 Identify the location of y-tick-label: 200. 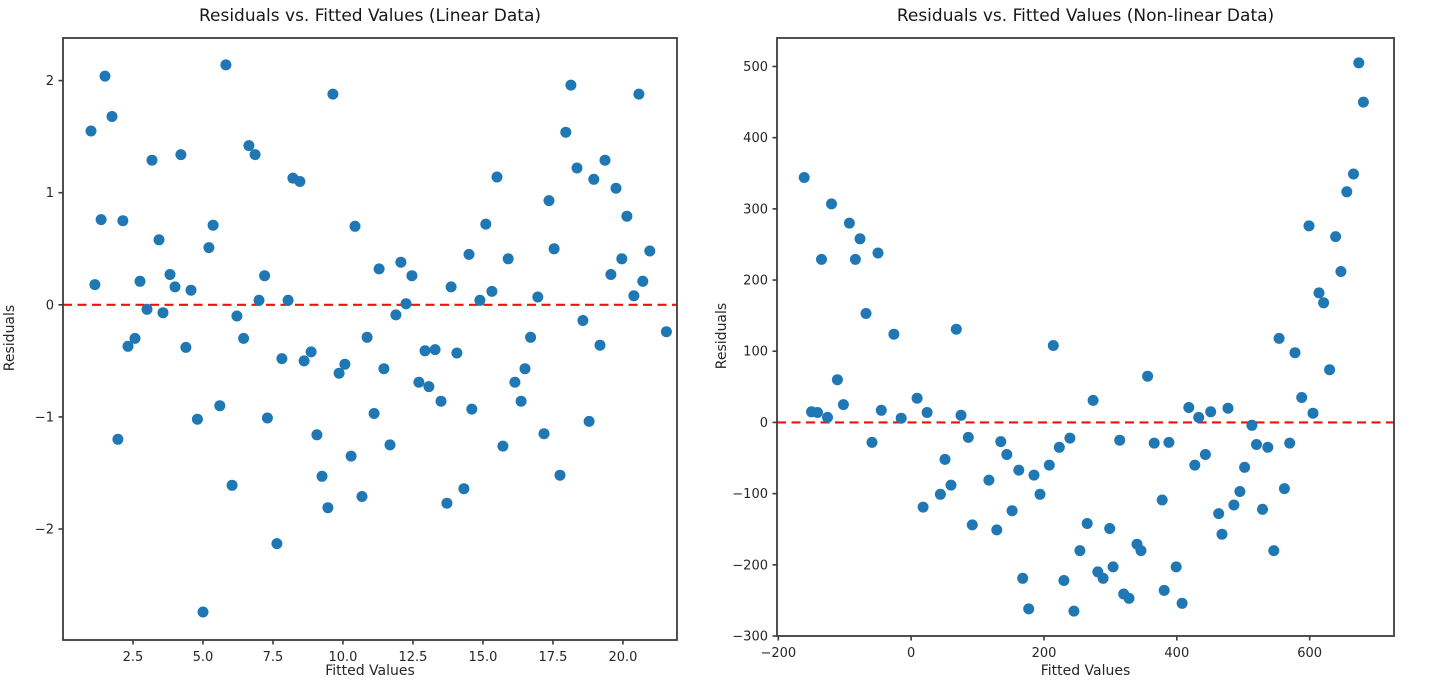
(755, 281).